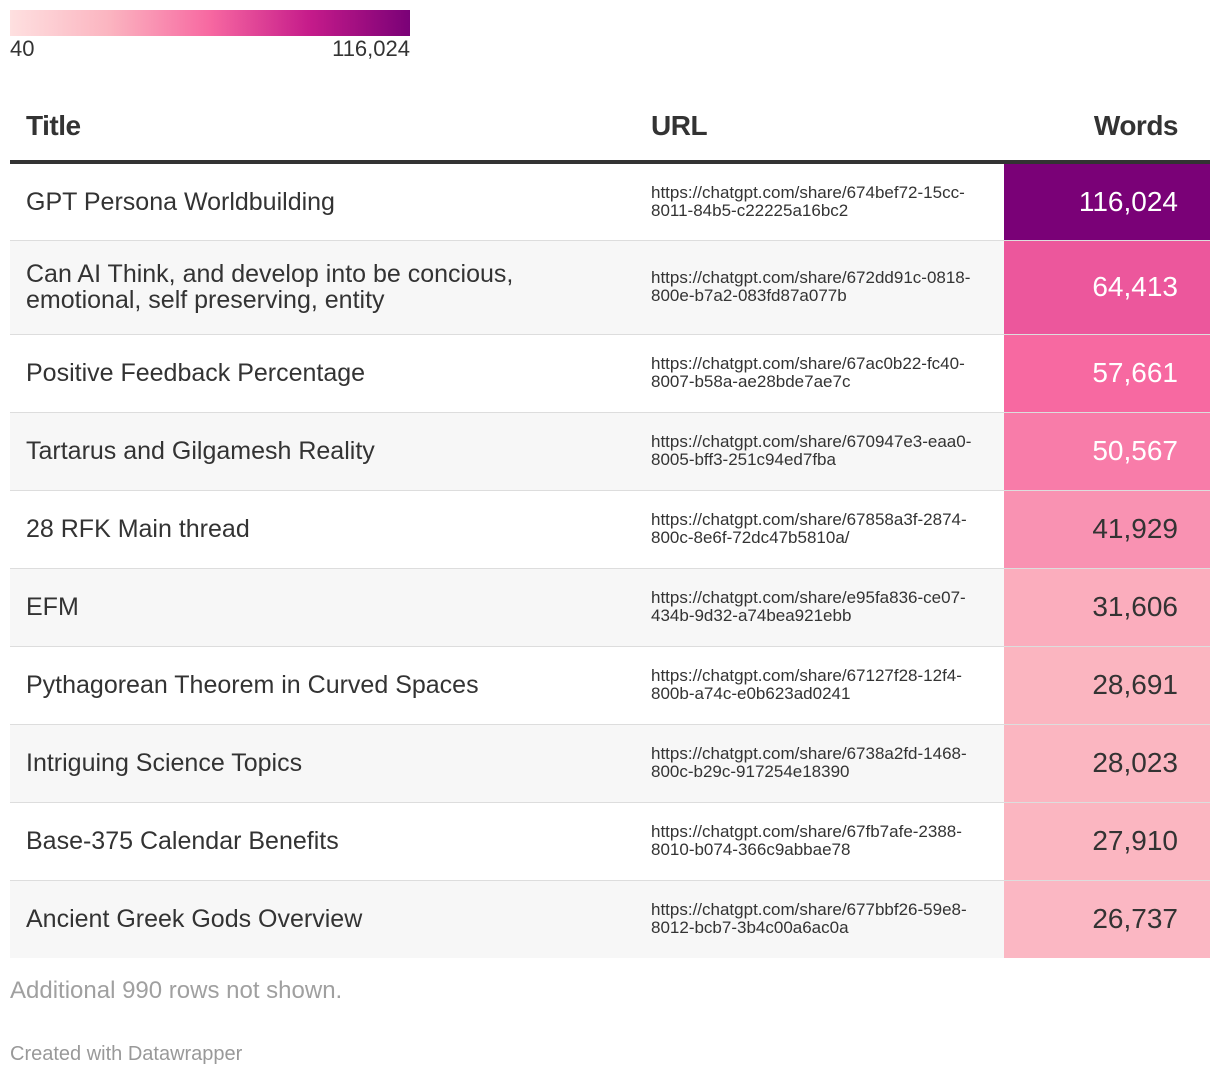  Describe the element at coordinates (371, 48) in the screenshot. I see `legend-max-label: 116,024` at that location.